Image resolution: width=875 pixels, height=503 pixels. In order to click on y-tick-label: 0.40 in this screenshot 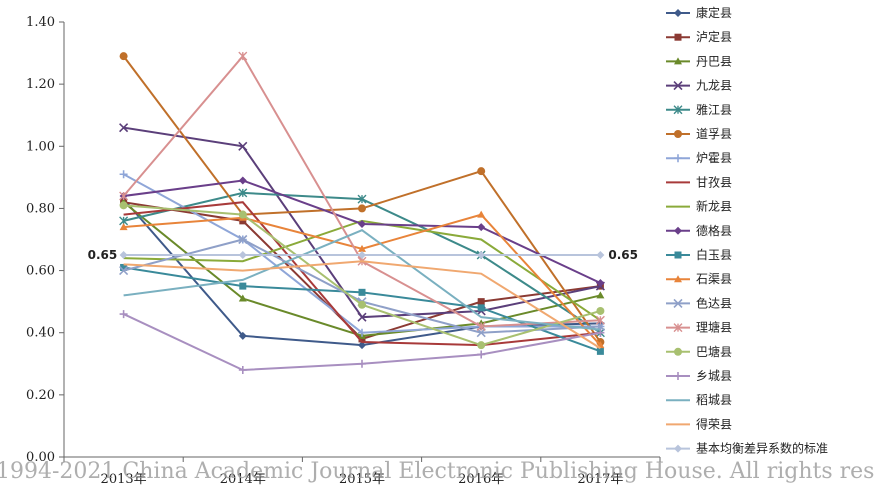, I will do `click(40, 333)`.